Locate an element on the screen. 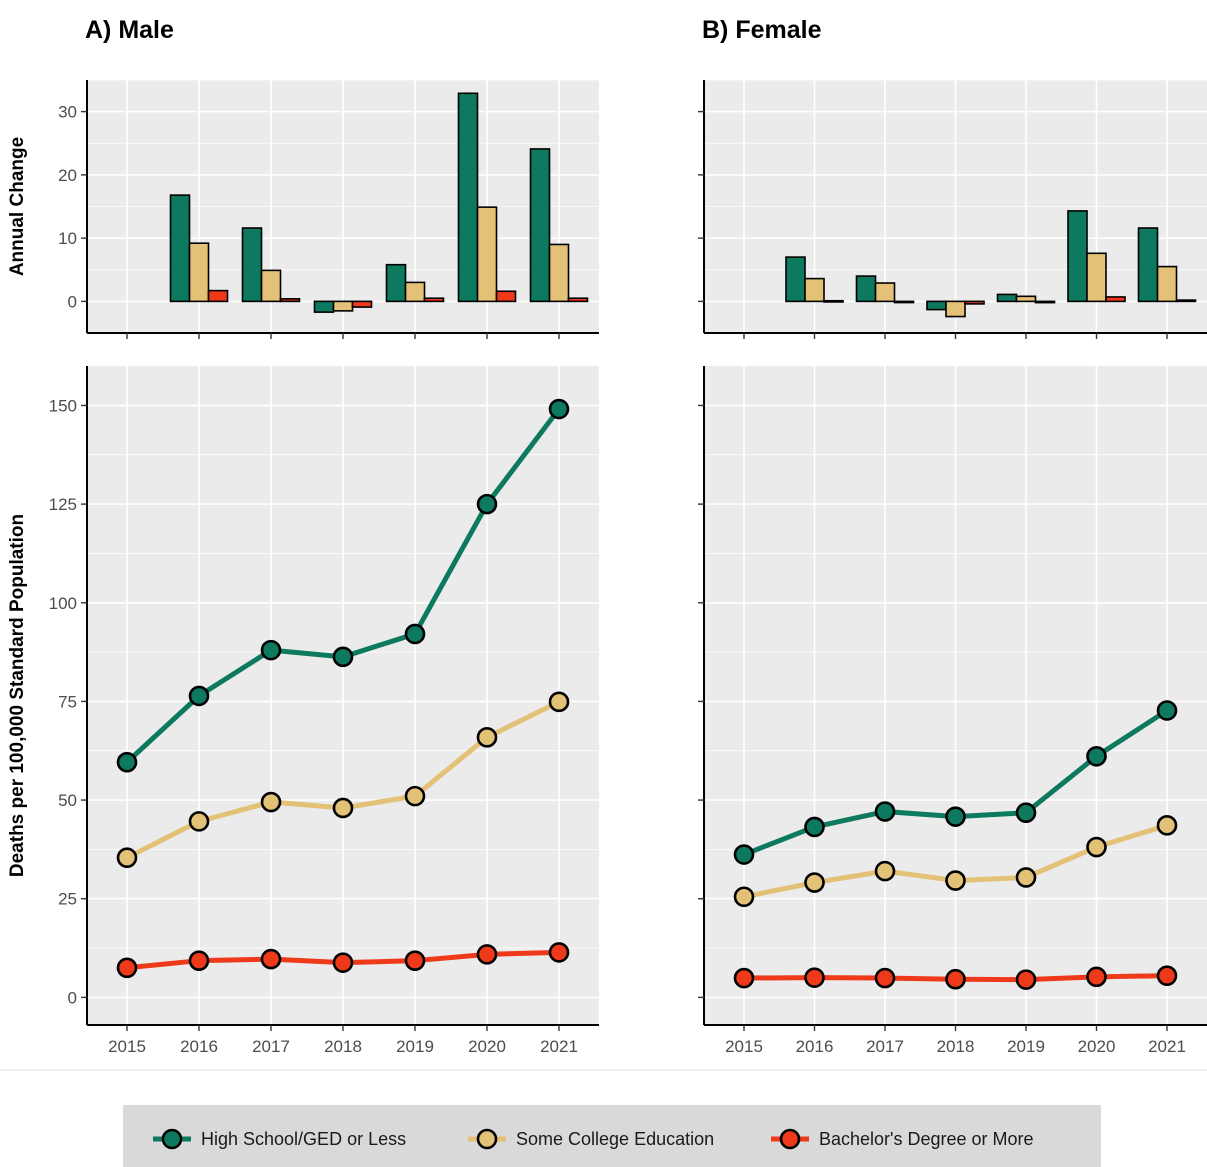 The width and height of the screenshot is (1207, 1167). point-2020-s1 is located at coordinates (1096, 847).